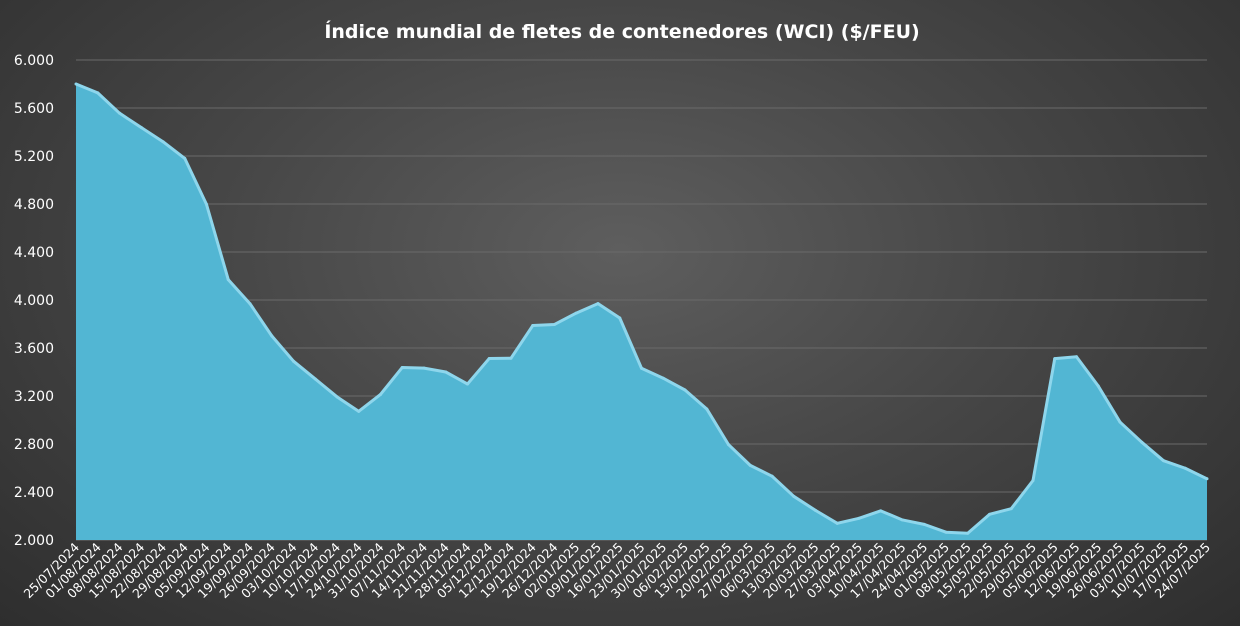  What do you see at coordinates (34, 205) in the screenshot?
I see `y-tick-label: 4.800` at bounding box center [34, 205].